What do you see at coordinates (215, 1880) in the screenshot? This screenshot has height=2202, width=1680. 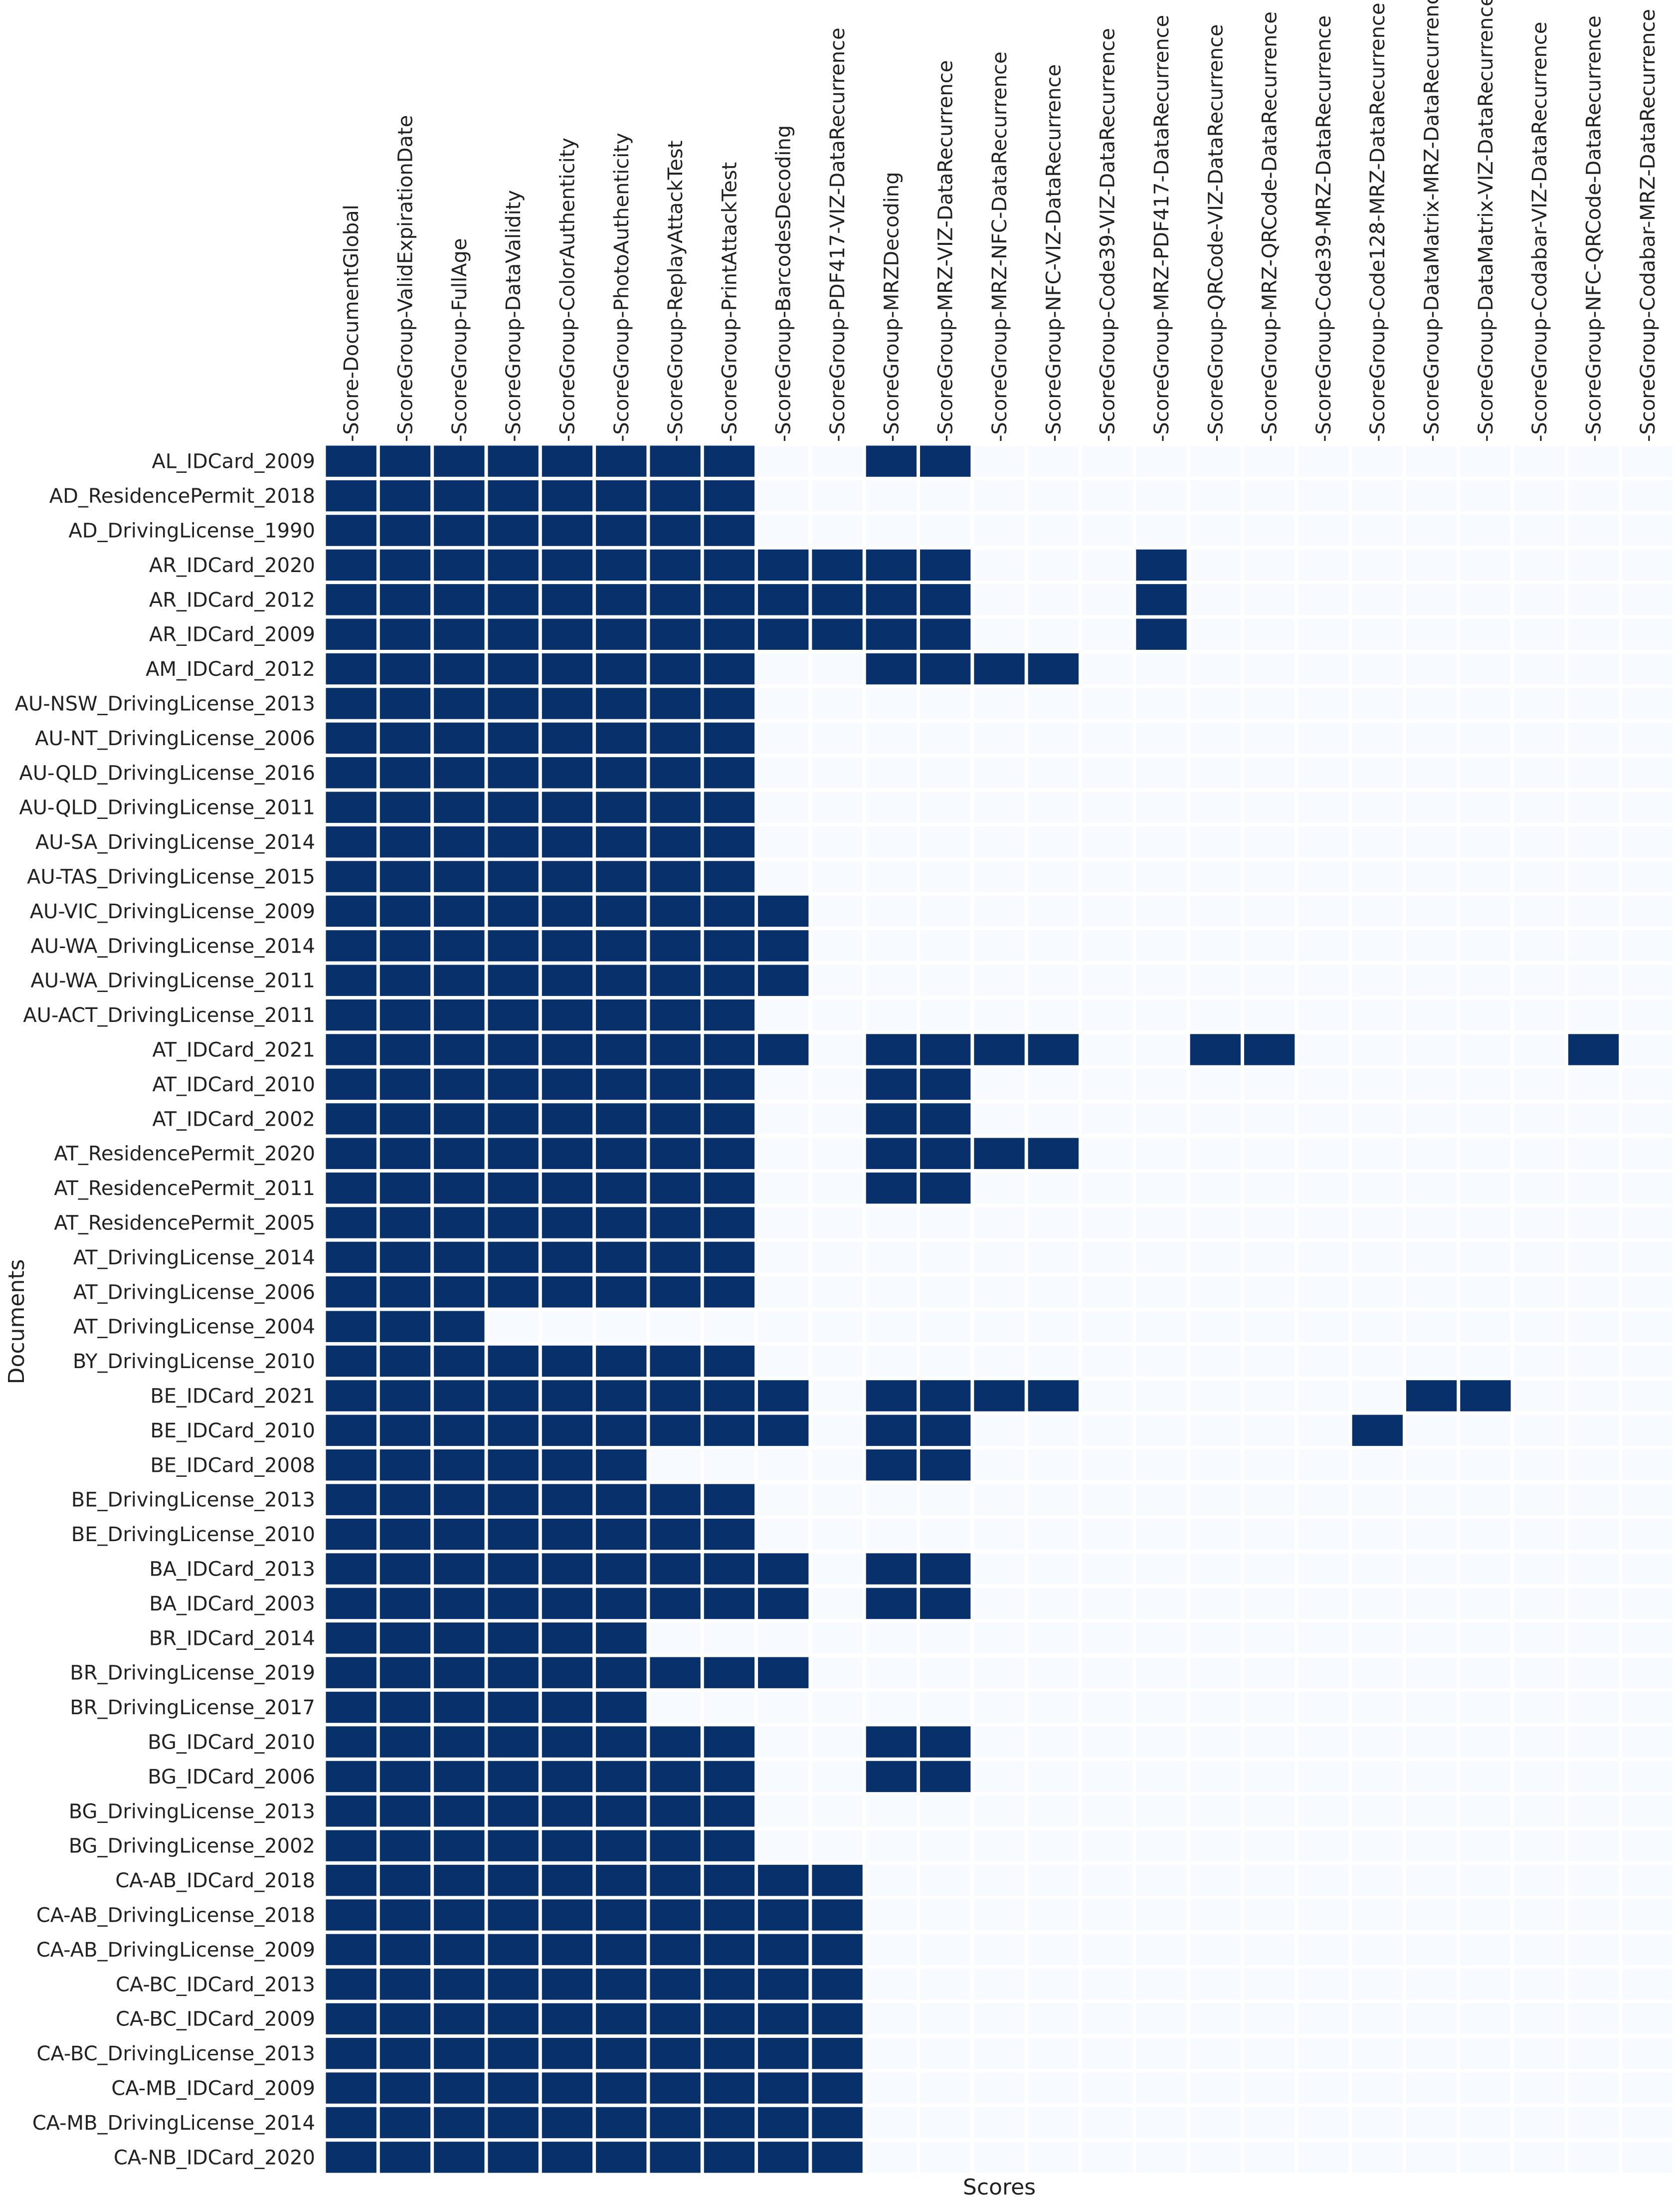 I see `row-tick-label: CA-AB_IDCard_2018` at bounding box center [215, 1880].